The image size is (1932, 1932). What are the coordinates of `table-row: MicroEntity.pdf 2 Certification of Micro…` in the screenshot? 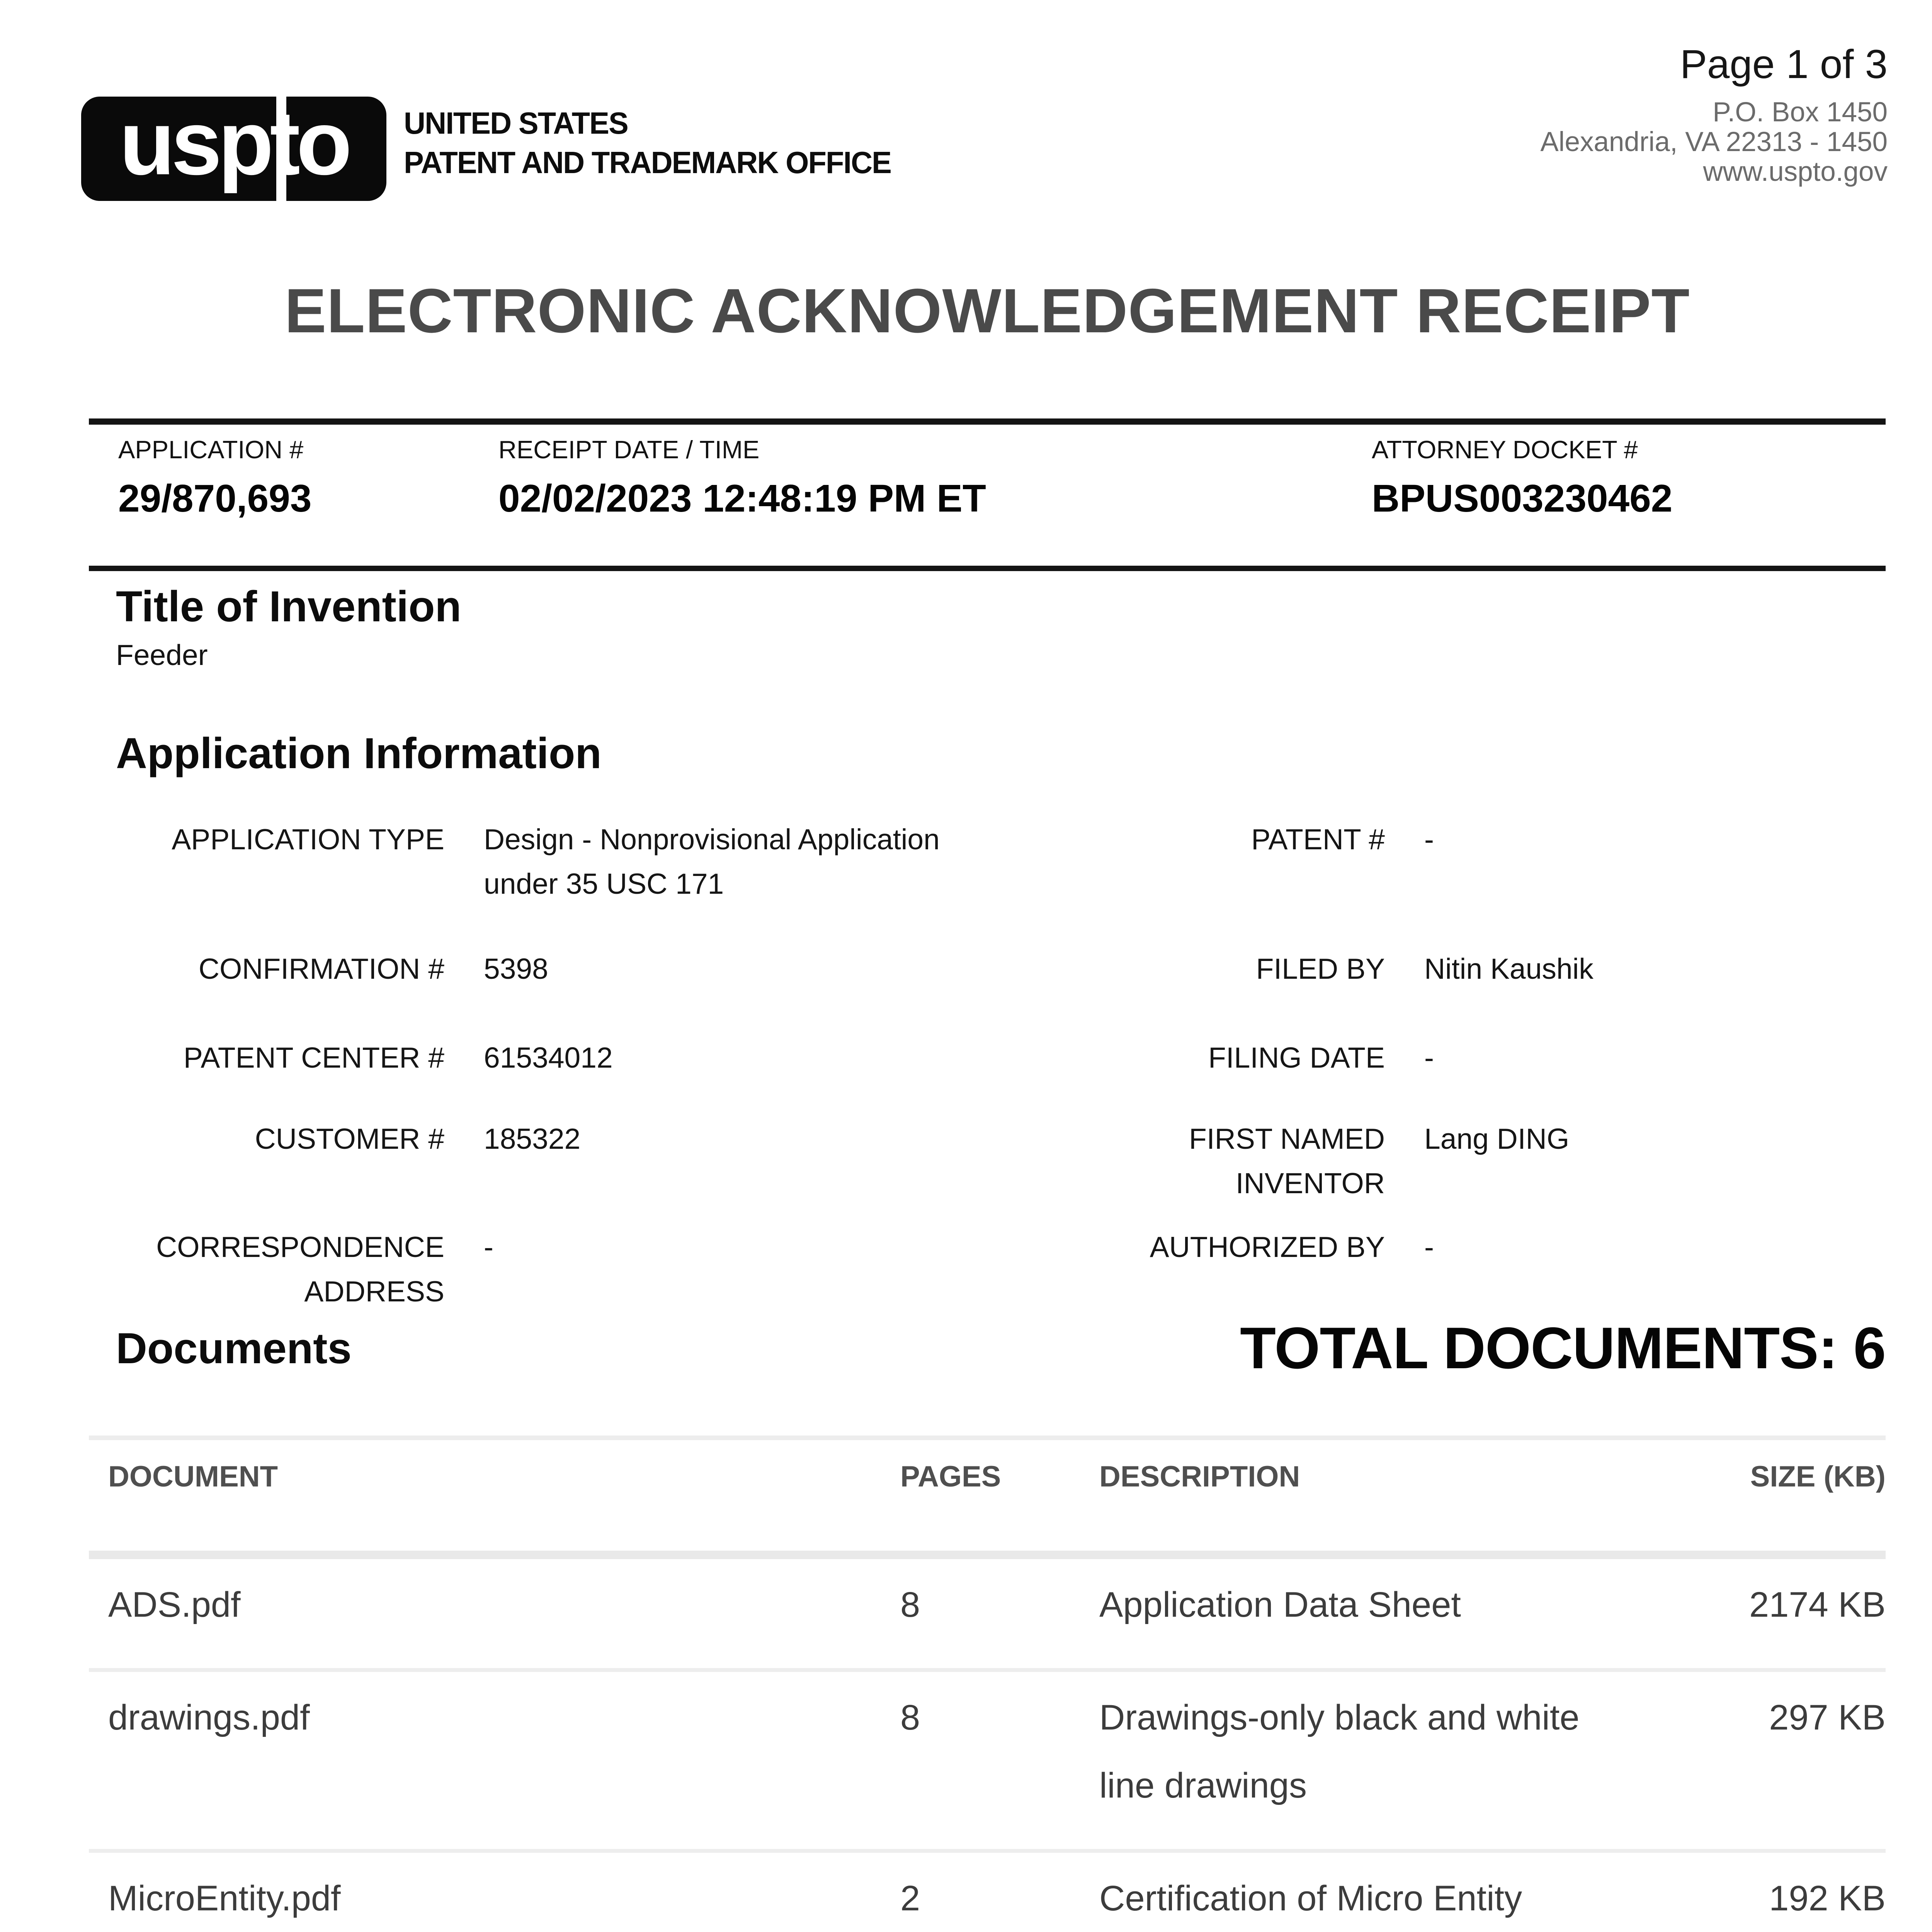 It's located at (988, 1893).